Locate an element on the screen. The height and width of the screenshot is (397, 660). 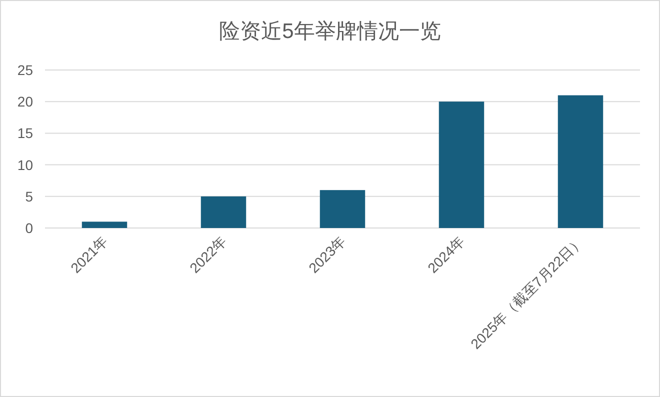
y-tick-label: 15 is located at coordinates (25, 133).